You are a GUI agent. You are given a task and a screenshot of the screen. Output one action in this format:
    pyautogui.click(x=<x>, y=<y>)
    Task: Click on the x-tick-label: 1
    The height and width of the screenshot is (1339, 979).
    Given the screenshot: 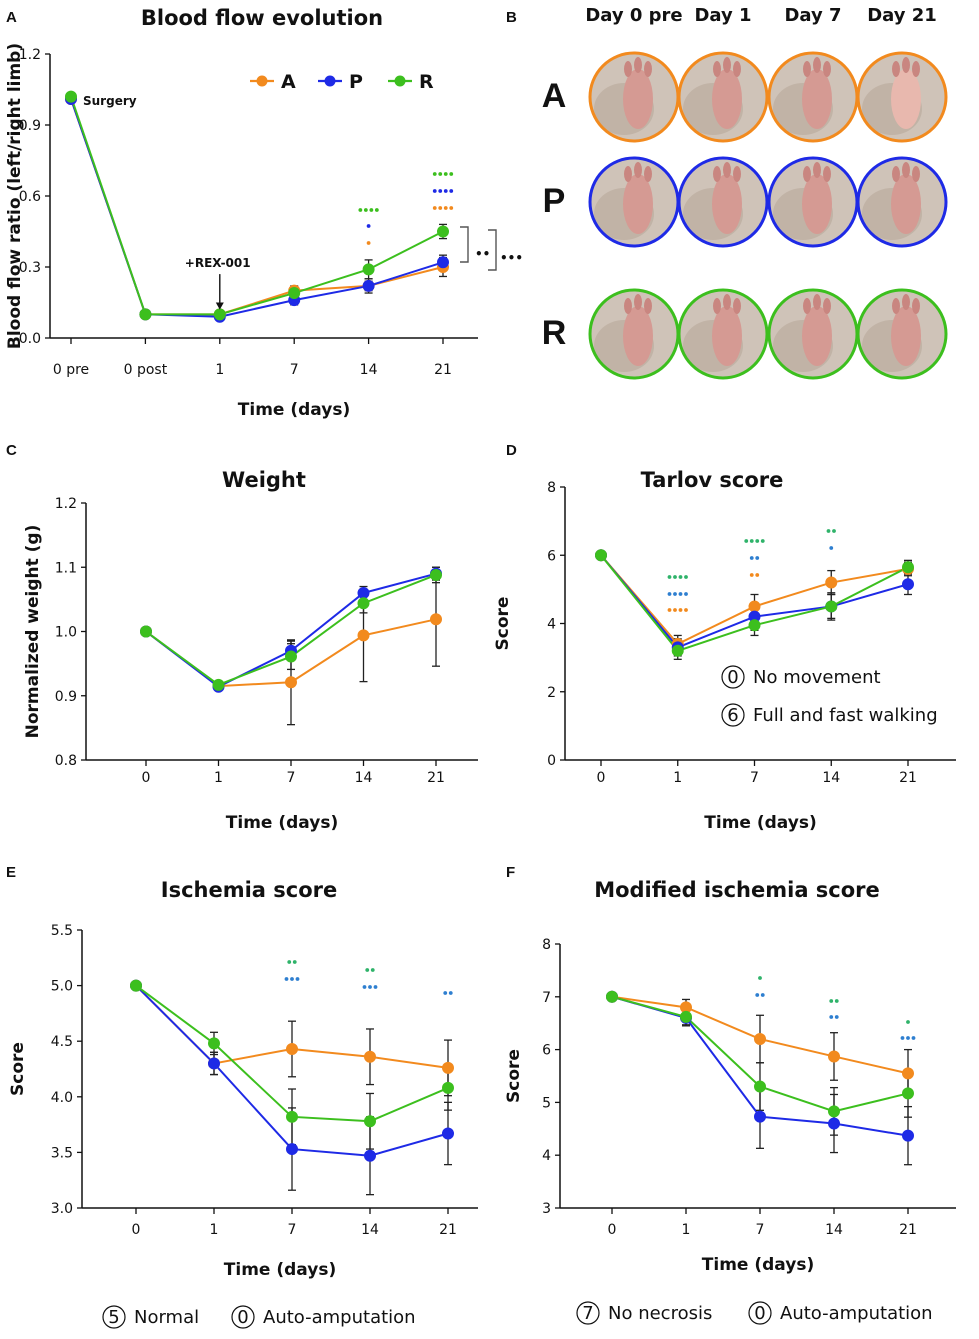 What is the action you would take?
    pyautogui.click(x=686, y=1230)
    